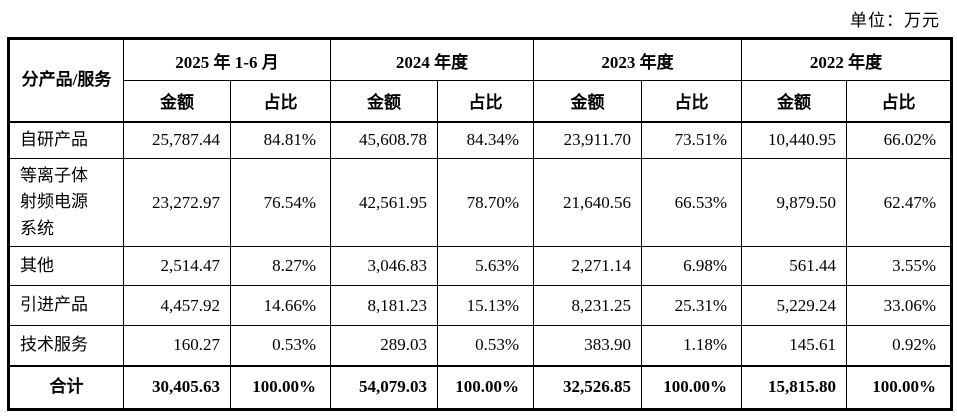  Describe the element at coordinates (895, 20) in the screenshot. I see `unit-label: 单位：万元` at that location.